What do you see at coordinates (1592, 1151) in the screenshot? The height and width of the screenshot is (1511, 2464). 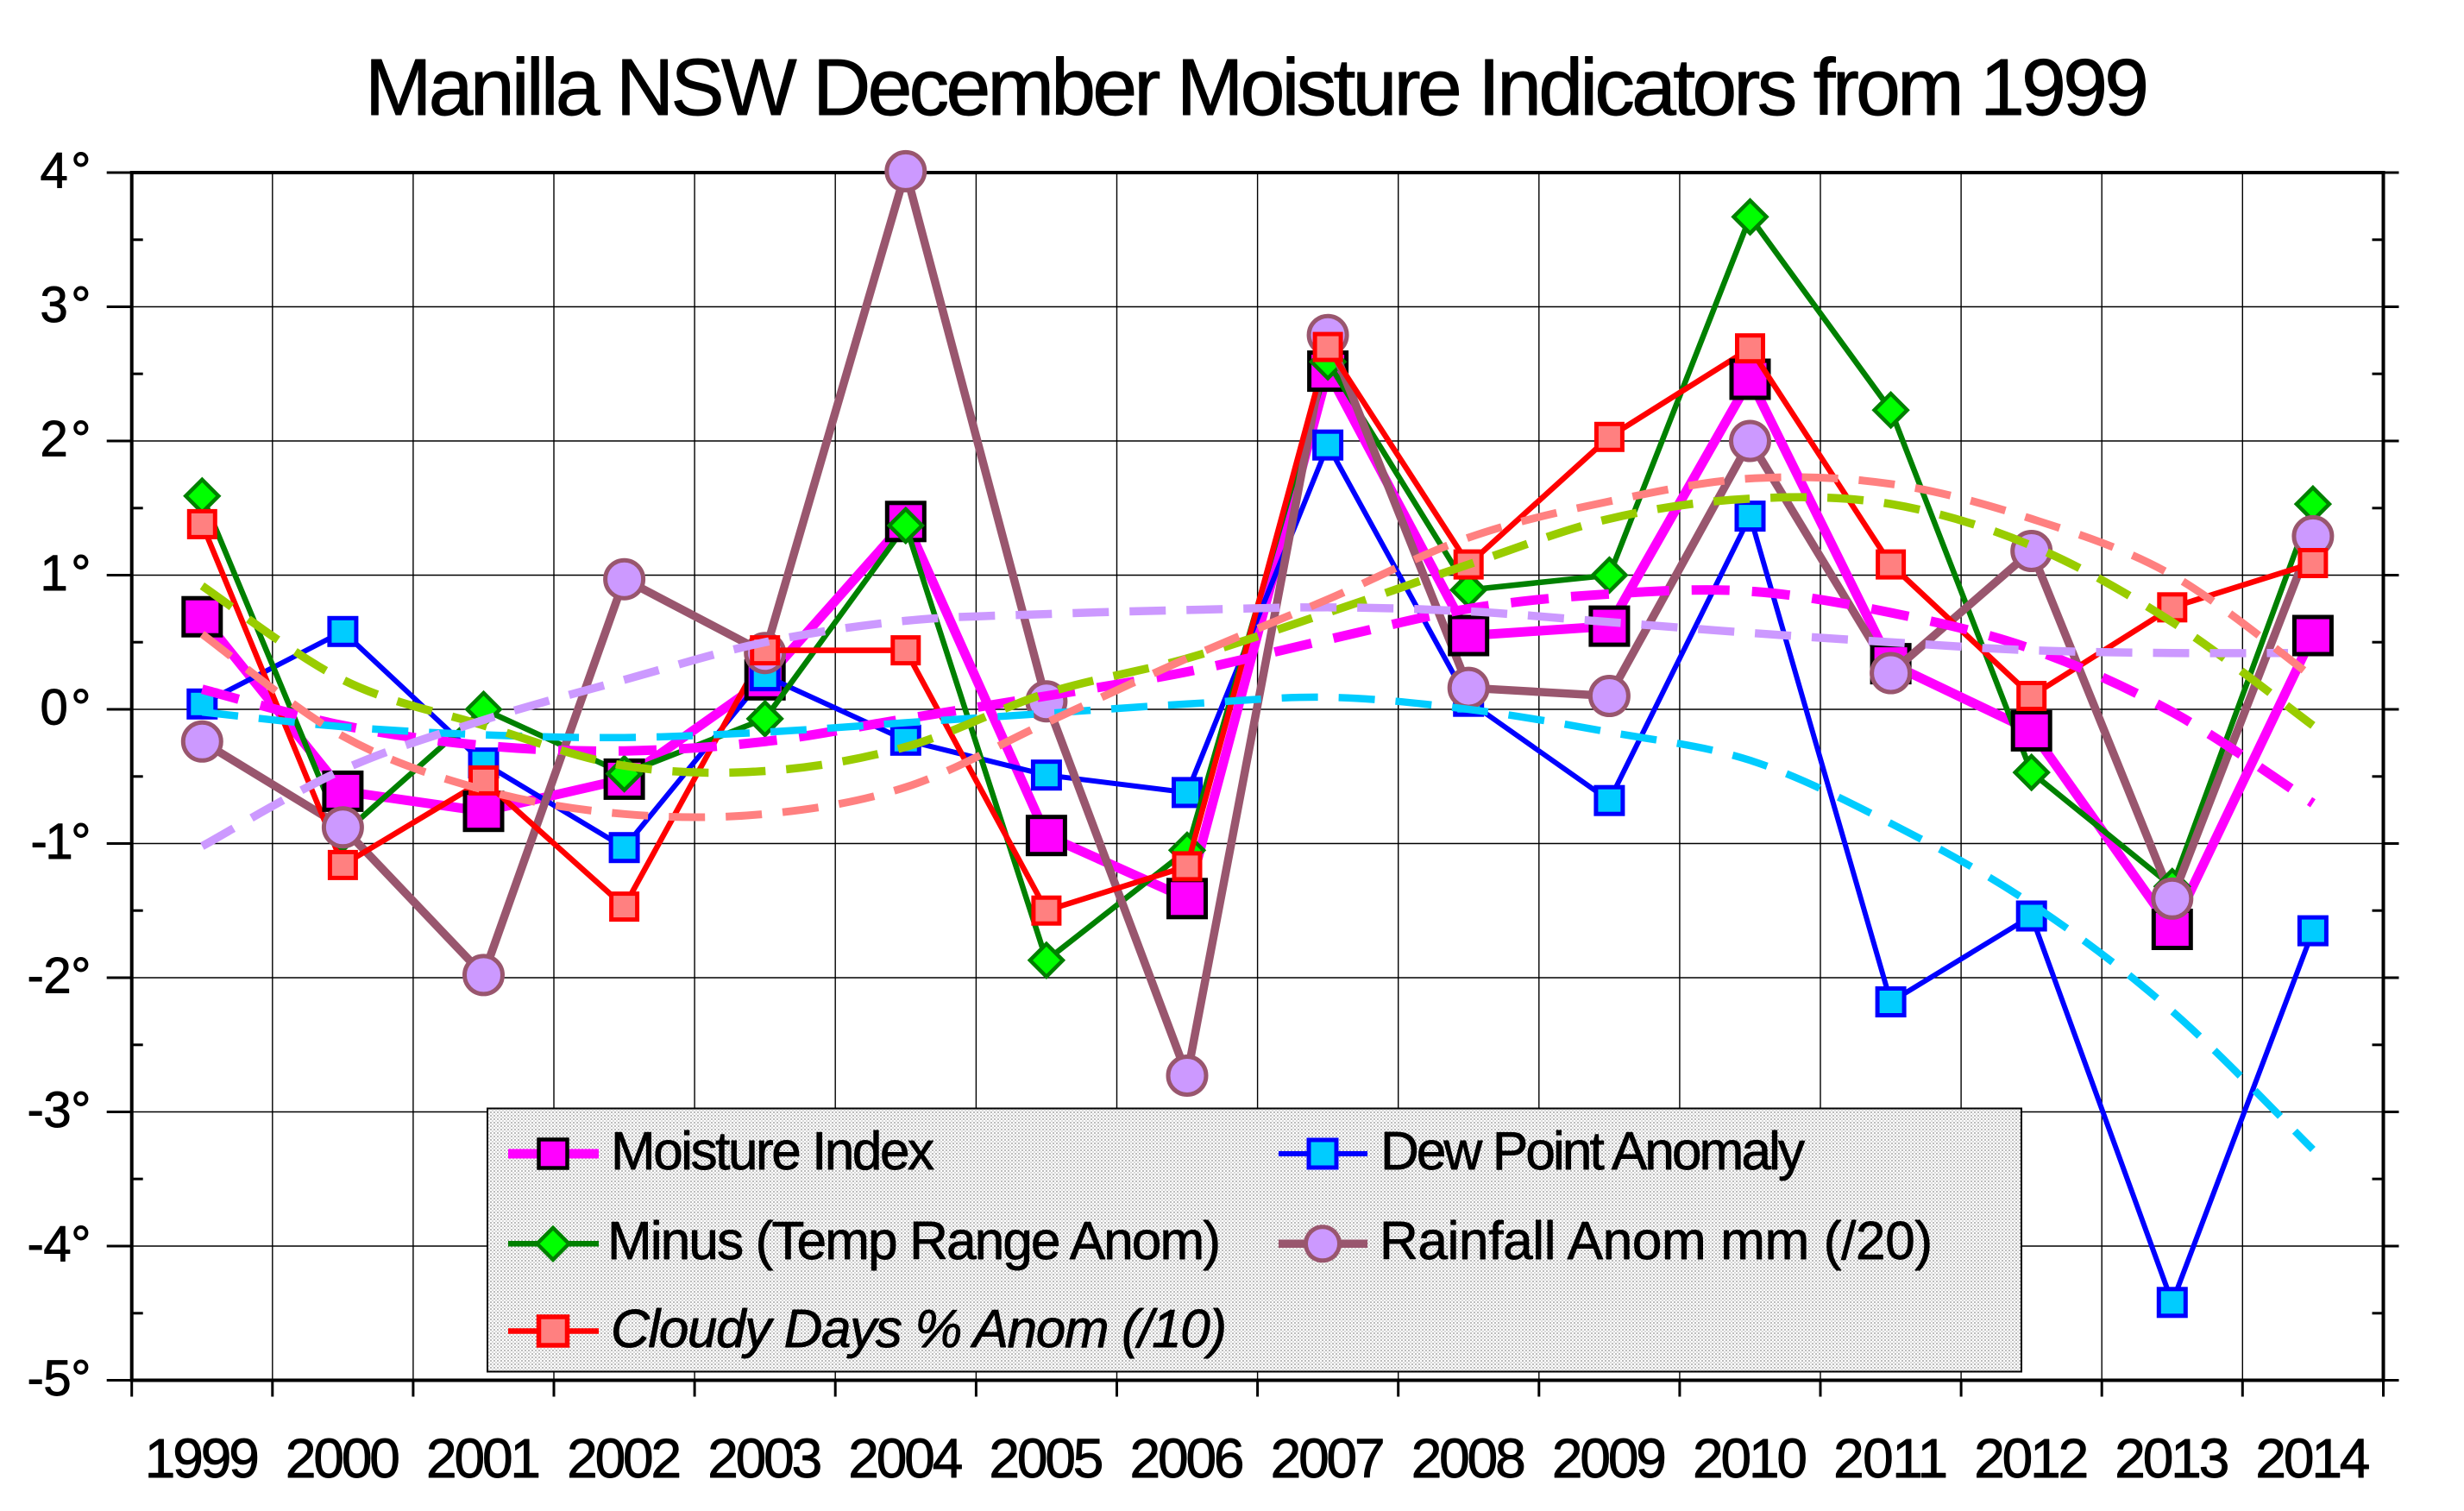 I see `svg-text: Dew Point Anomaly` at bounding box center [1592, 1151].